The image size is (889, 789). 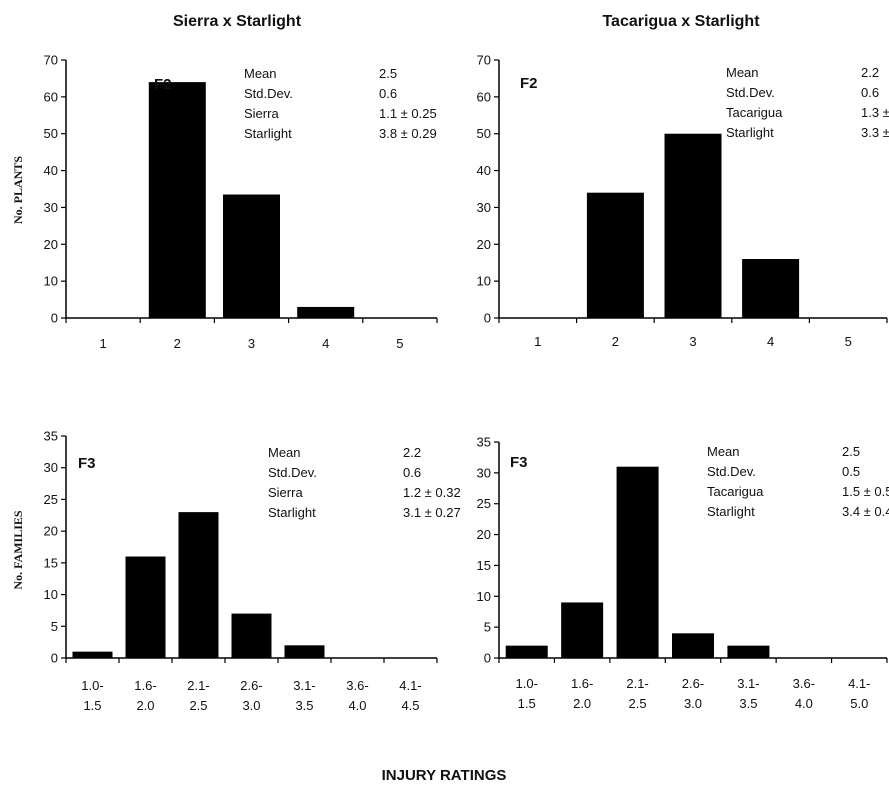 What do you see at coordinates (484, 596) in the screenshot?
I see `panel-4-y-tick-label: 10` at bounding box center [484, 596].